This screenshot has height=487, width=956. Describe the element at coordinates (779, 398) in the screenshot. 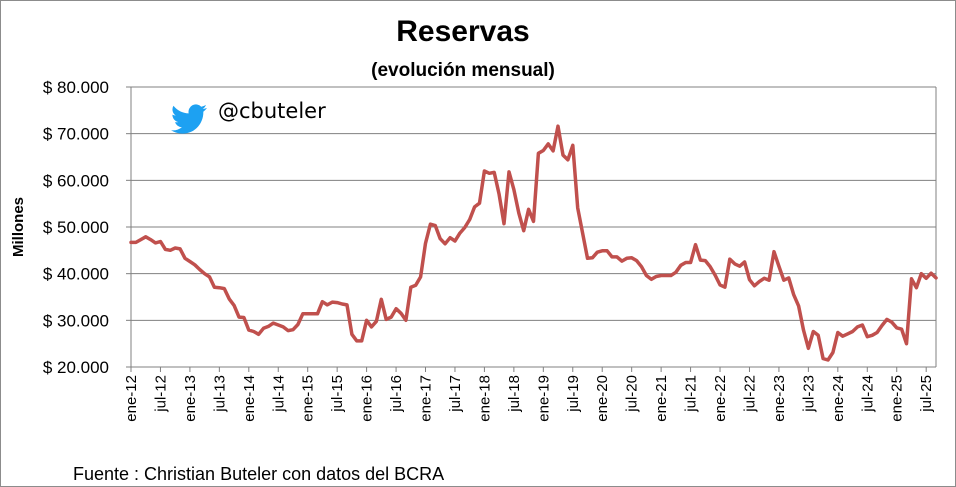

I see `x-tick-label: ene-23` at that location.